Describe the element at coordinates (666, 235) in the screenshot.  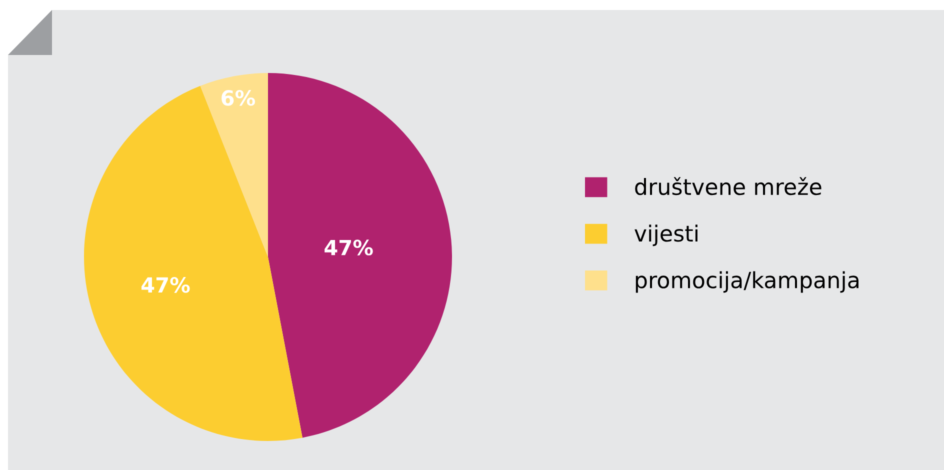
I see `legend-label: vijesti` at that location.